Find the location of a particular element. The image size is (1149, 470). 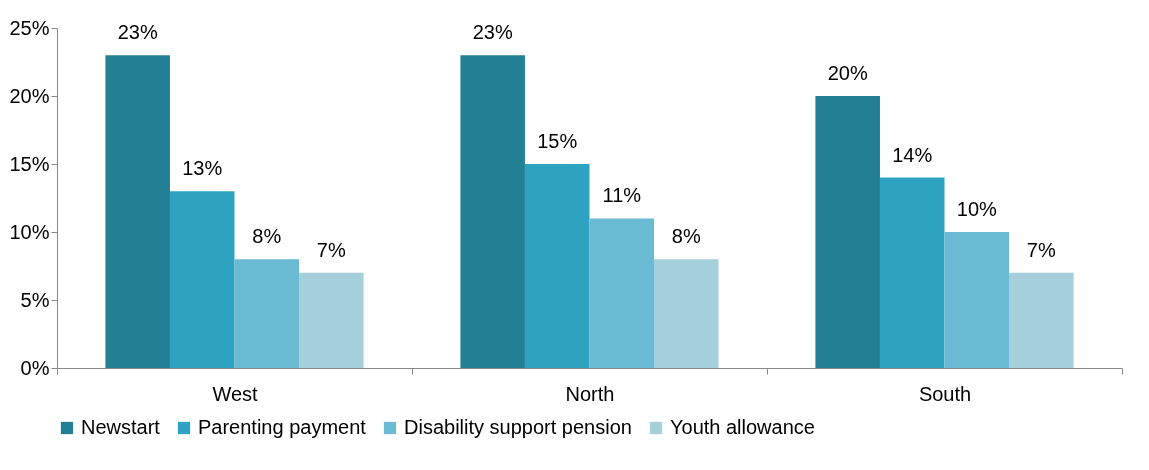

data-label: 15% is located at coordinates (557, 141).